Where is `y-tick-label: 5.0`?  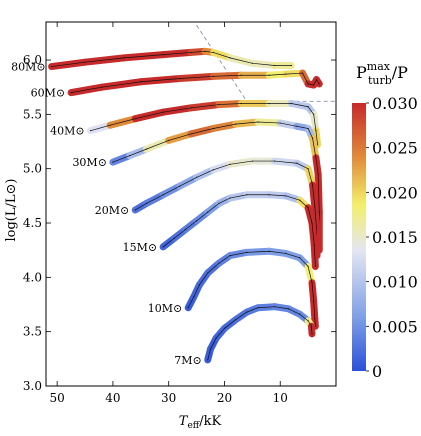 y-tick-label: 5.0 is located at coordinates (32, 169).